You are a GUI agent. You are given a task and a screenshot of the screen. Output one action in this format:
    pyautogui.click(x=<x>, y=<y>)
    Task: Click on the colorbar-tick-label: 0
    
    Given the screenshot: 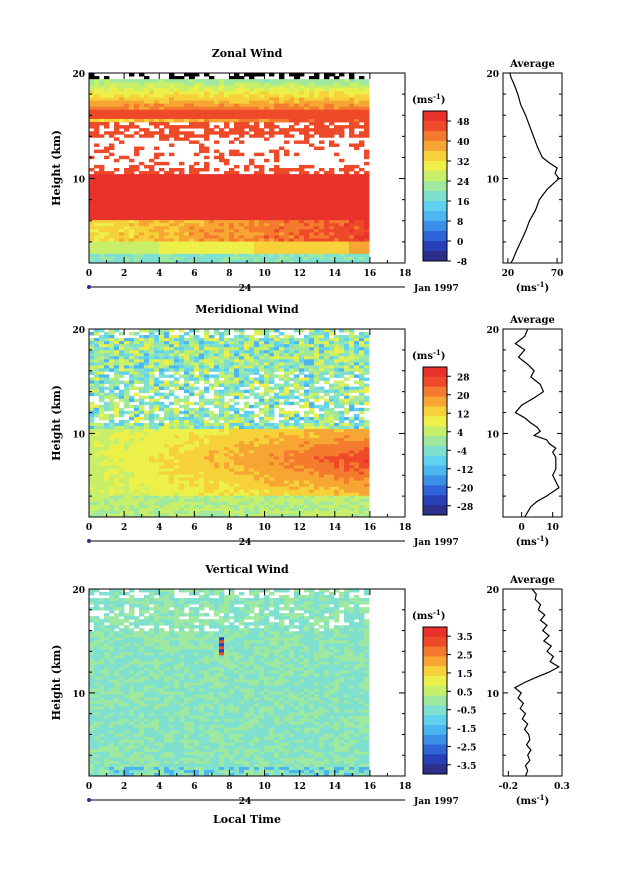 What is the action you would take?
    pyautogui.click(x=460, y=243)
    